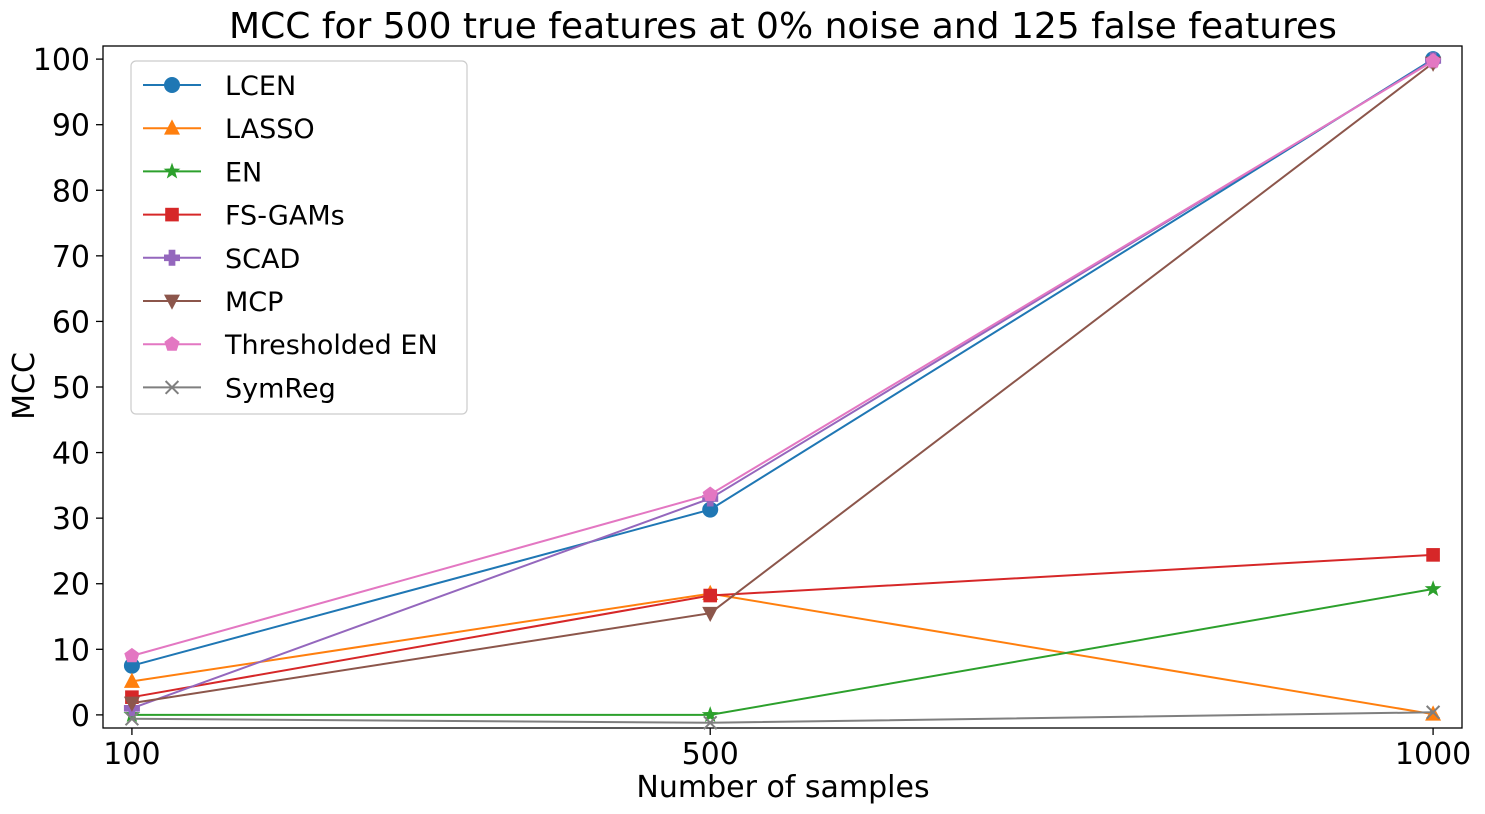 The width and height of the screenshot is (1485, 814). I want to click on y-tick-label: 0, so click(80, 716).